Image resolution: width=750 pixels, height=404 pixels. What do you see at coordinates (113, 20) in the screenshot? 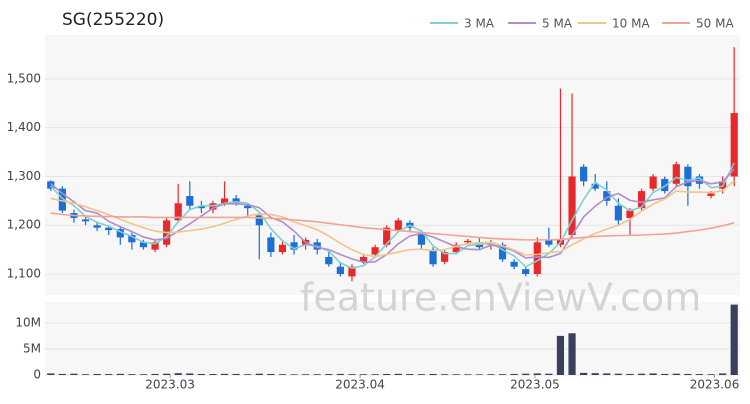
I see `chart-title: SG(255220)` at bounding box center [113, 20].